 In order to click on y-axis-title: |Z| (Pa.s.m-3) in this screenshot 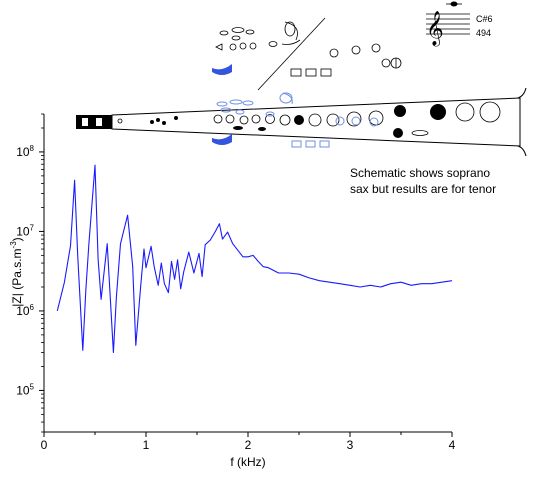, I will do `click(16, 271)`.